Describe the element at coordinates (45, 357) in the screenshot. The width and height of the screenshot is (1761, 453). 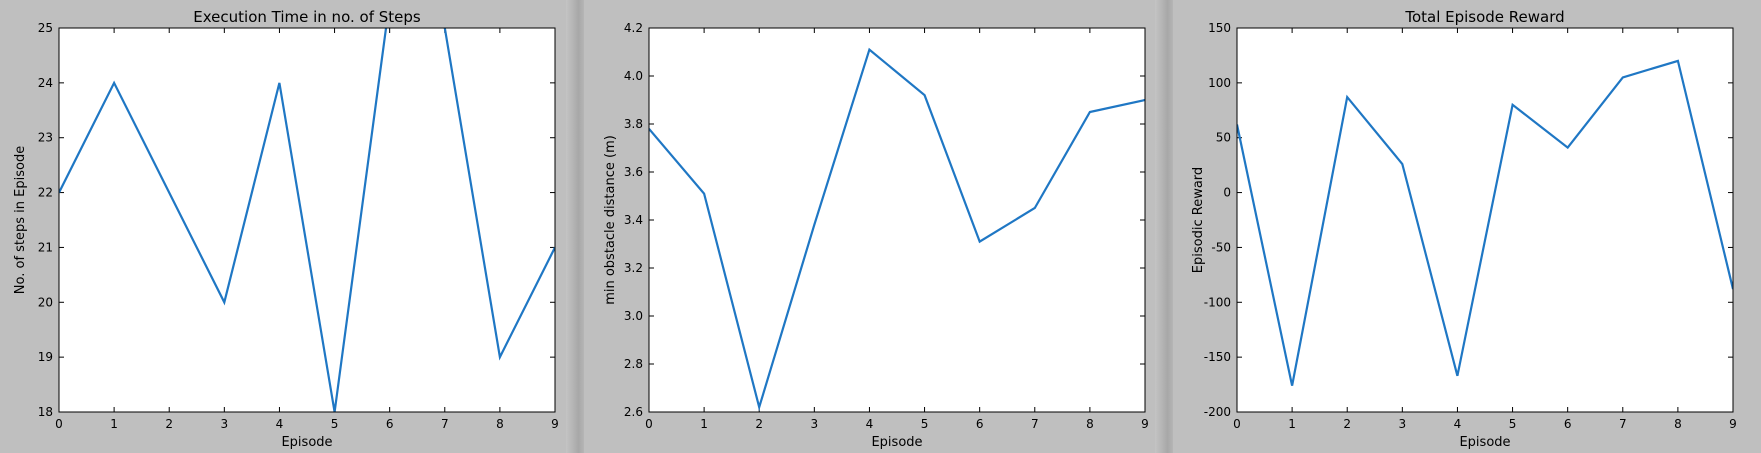
I see `y-tick-label: 19` at that location.